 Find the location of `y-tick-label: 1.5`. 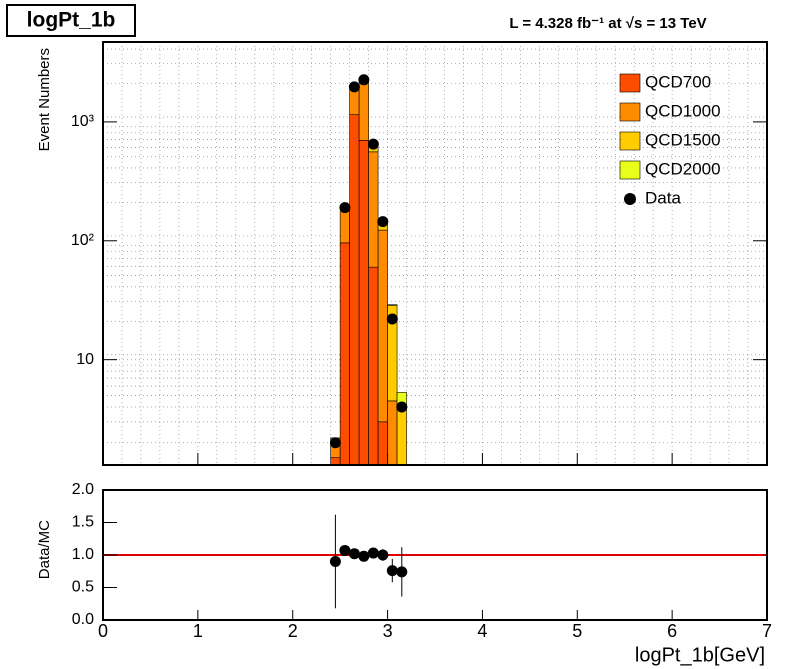

y-tick-label: 1.5 is located at coordinates (83, 522).